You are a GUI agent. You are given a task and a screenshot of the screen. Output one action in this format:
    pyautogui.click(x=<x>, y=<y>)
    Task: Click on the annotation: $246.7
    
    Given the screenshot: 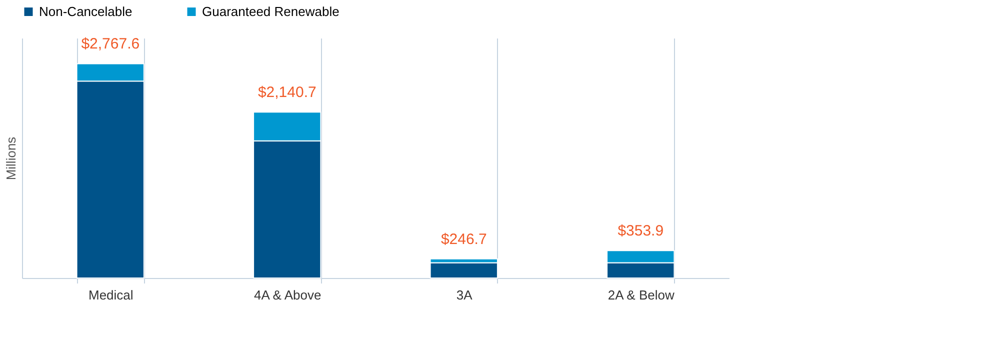 What is the action you would take?
    pyautogui.click(x=463, y=239)
    